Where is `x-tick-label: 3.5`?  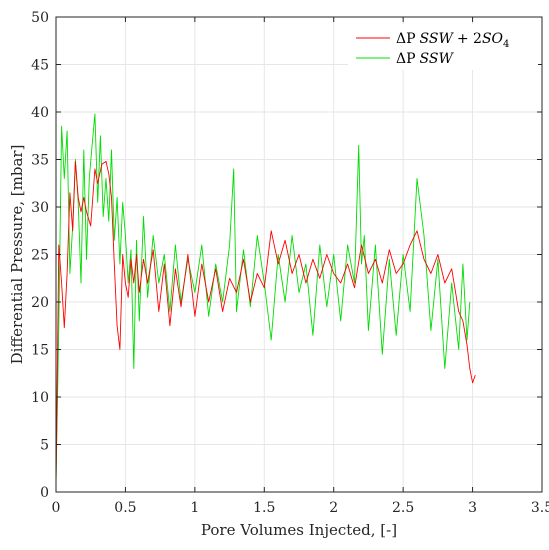
x-tick-label: 3.5 is located at coordinates (540, 508).